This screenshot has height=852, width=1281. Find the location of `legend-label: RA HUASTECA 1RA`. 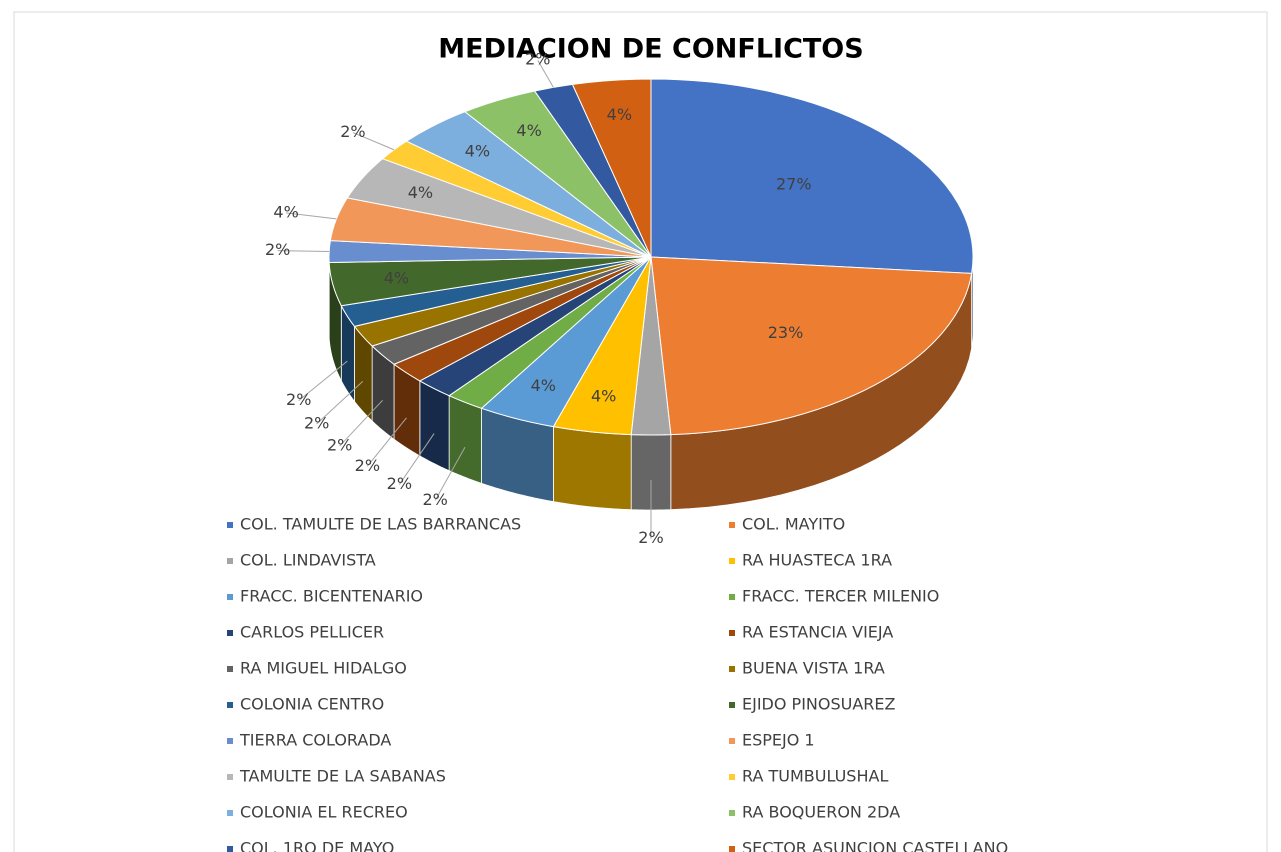

legend-label: RA HUASTECA 1RA is located at coordinates (817, 560).